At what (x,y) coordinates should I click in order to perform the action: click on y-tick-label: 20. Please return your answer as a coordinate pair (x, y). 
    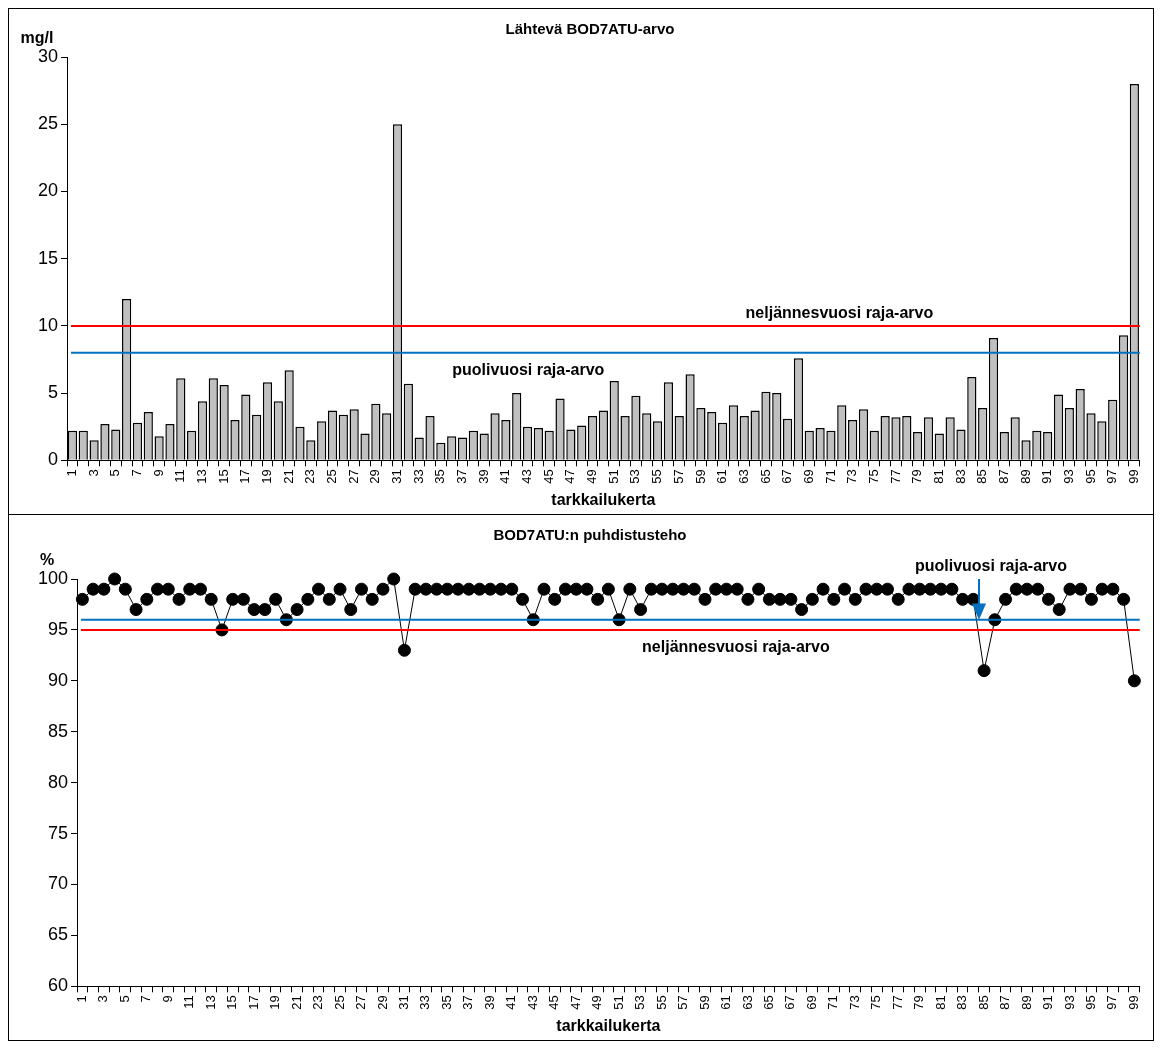
    Looking at the image, I should click on (48, 190).